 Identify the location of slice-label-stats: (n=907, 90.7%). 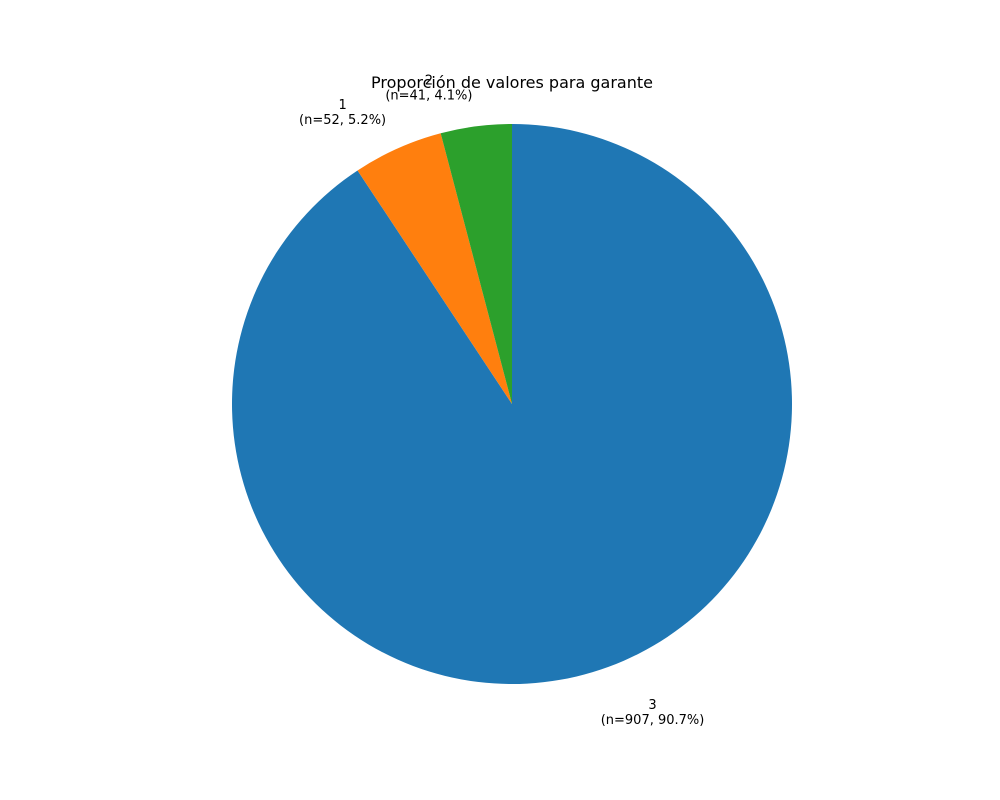
(653, 720).